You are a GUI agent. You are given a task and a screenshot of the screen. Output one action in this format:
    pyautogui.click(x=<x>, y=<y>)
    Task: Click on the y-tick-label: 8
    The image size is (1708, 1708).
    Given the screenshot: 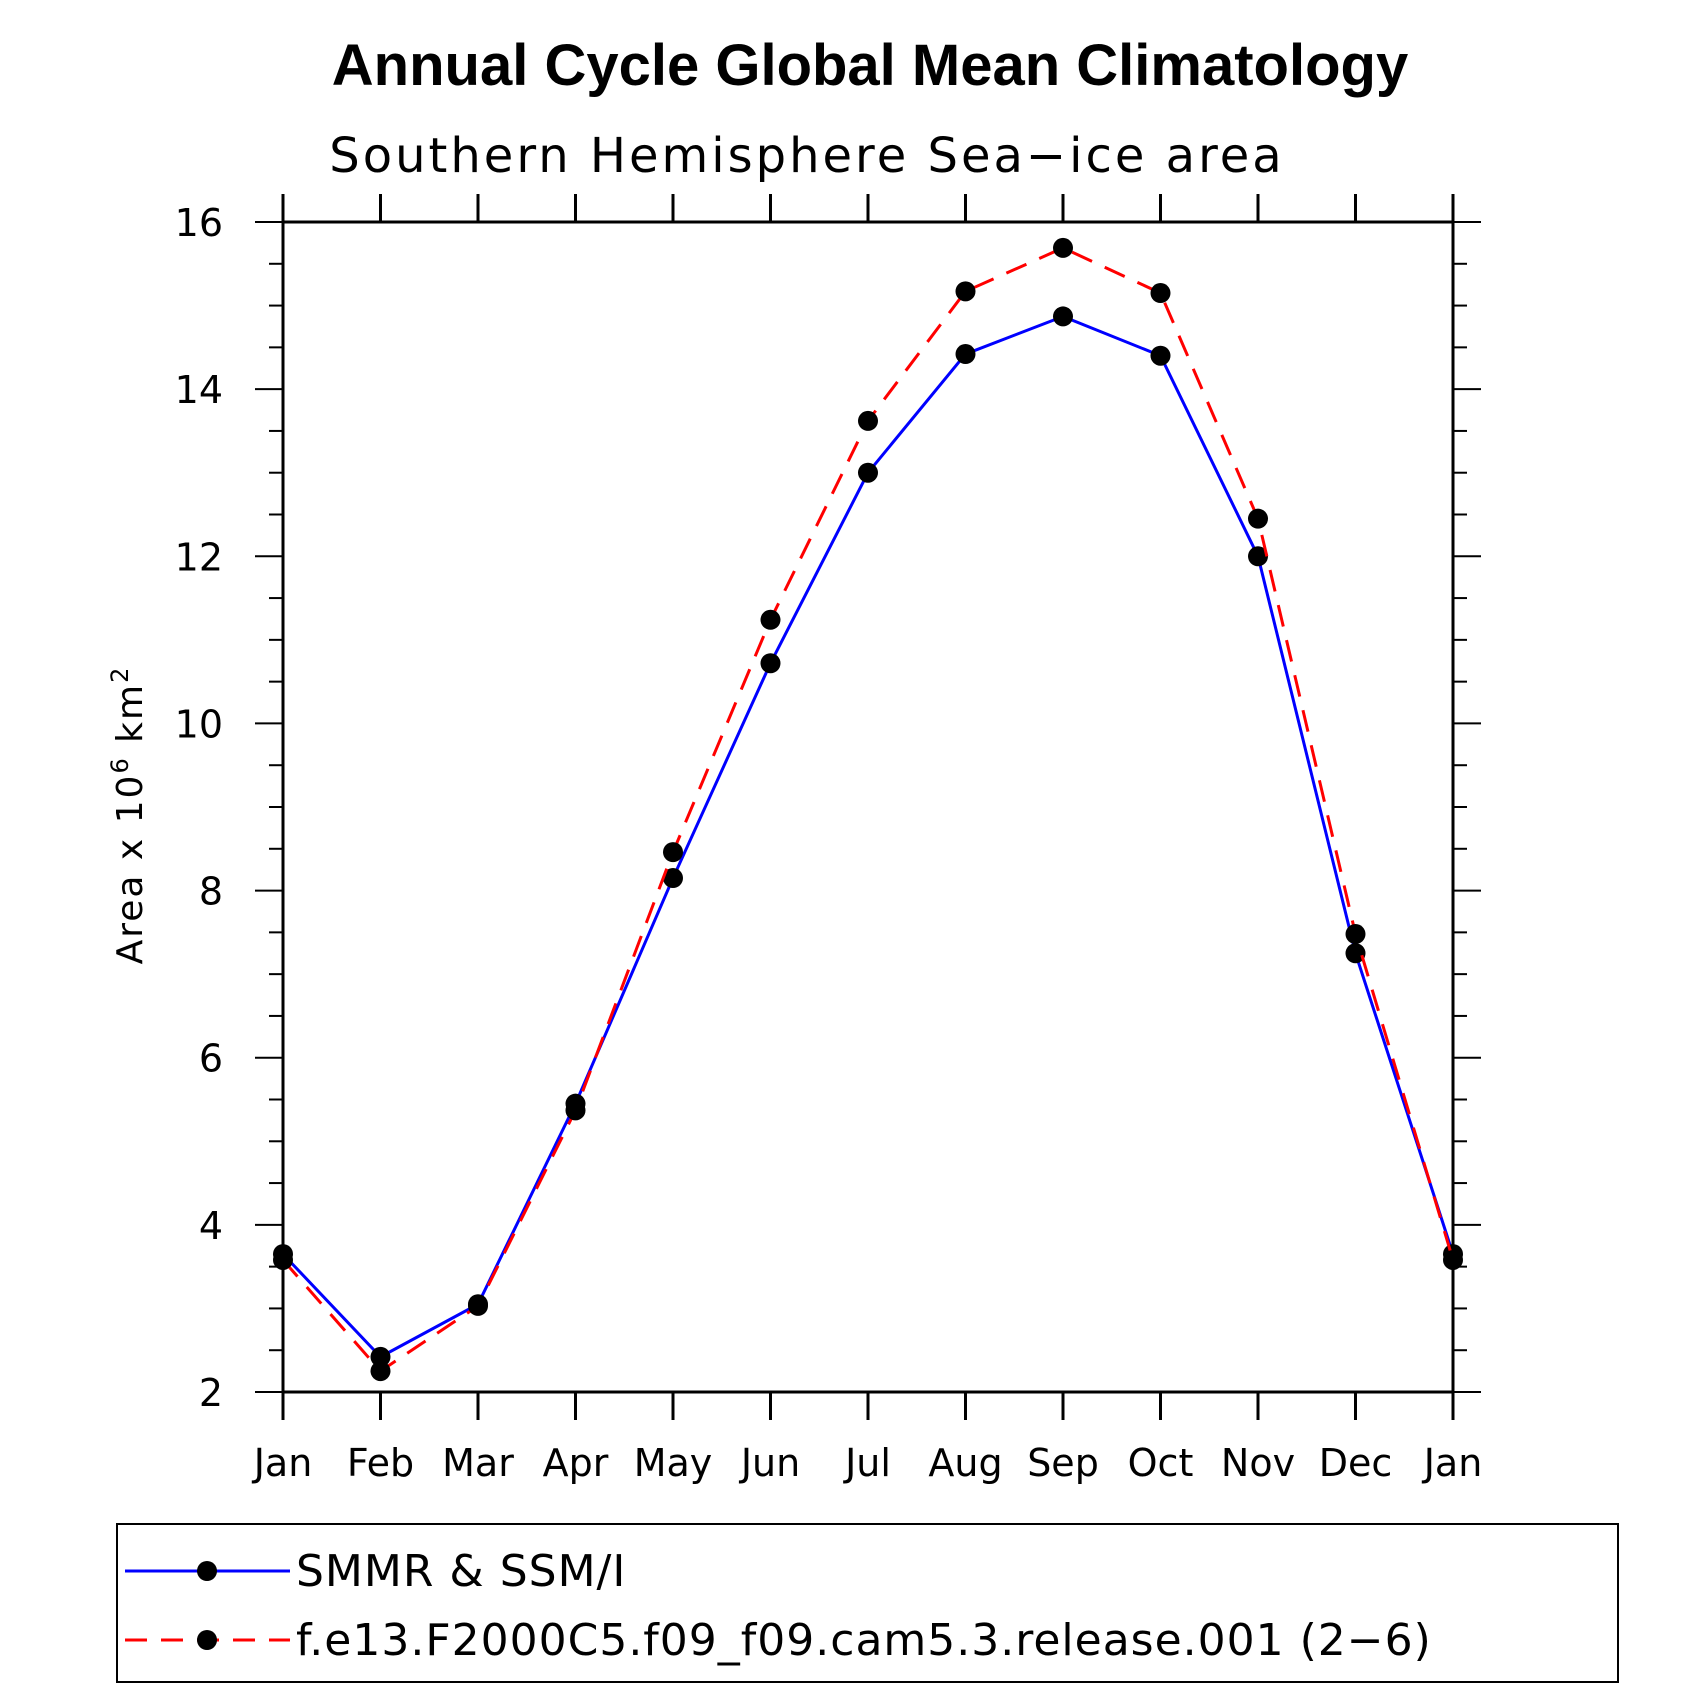 What is the action you would take?
    pyautogui.click(x=211, y=892)
    